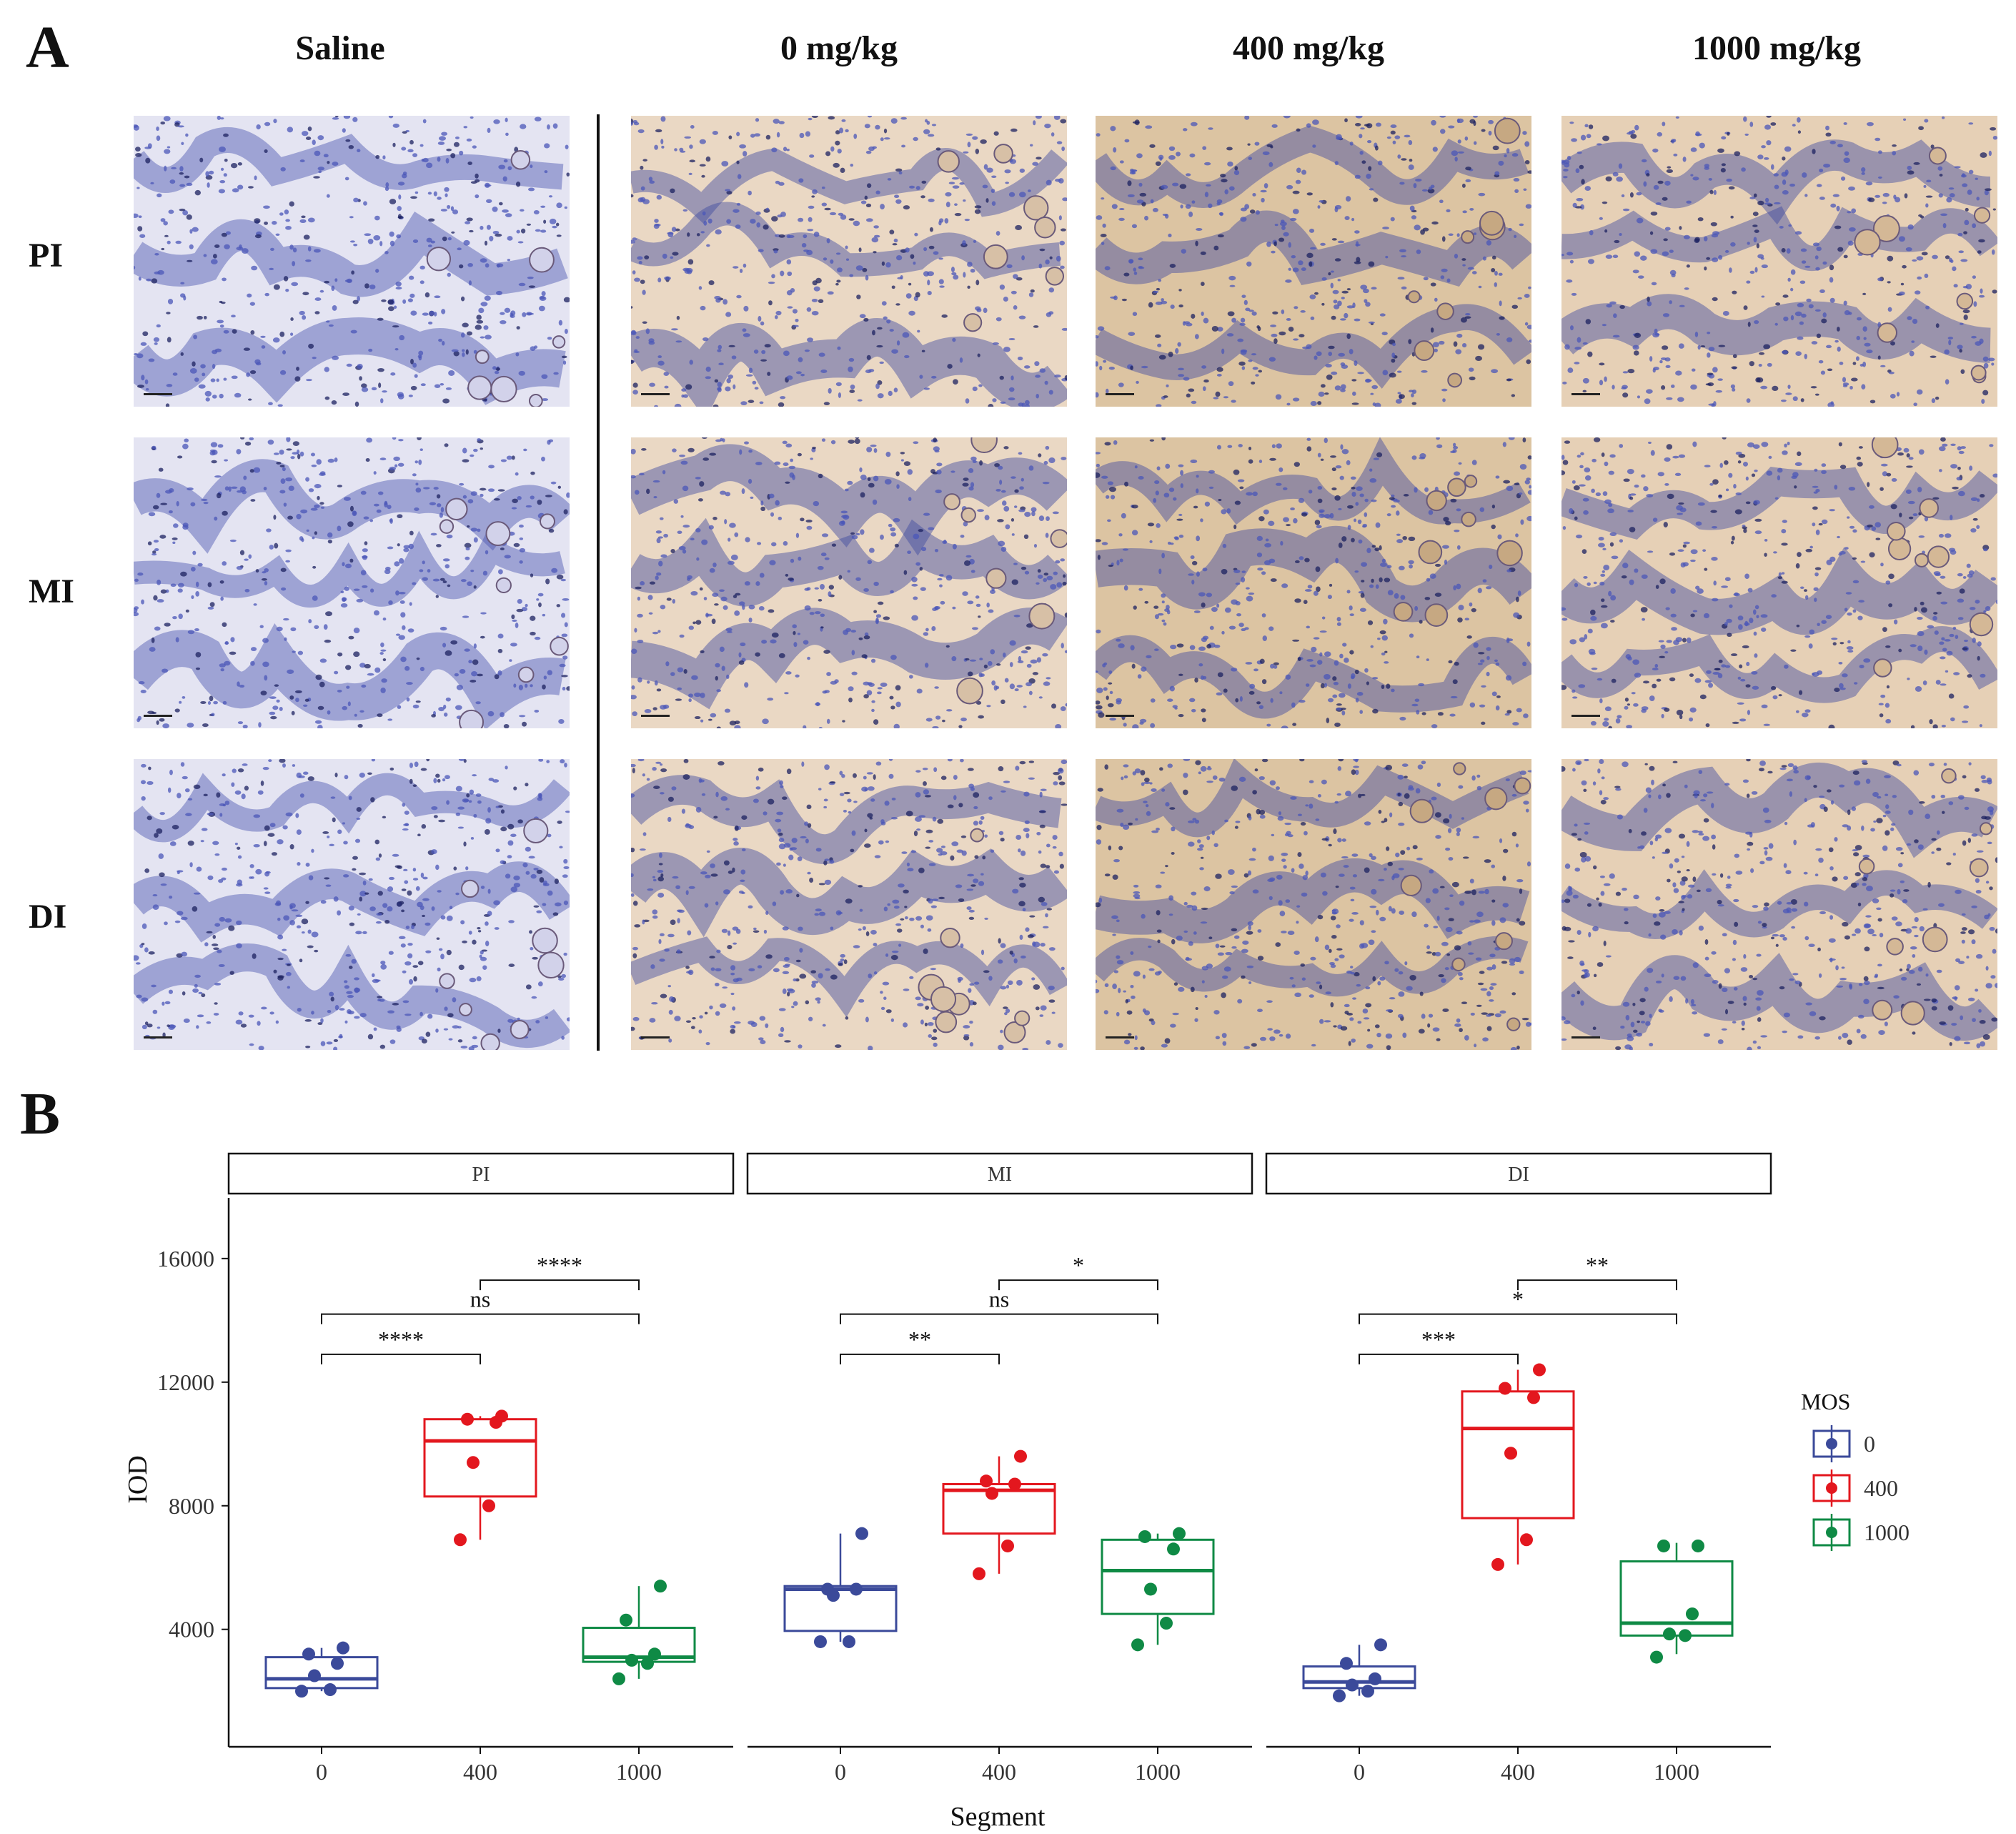 The image size is (2016, 1834). I want to click on facet-strip-pi, so click(481, 1173).